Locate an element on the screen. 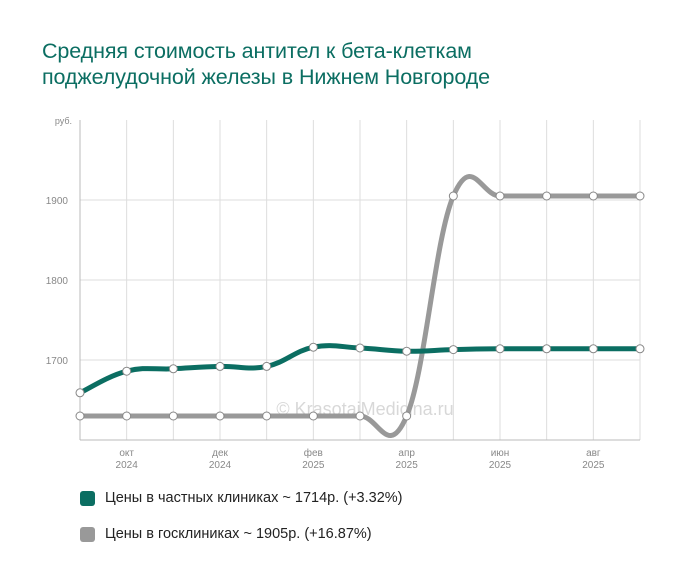 The image size is (700, 583). x-tick-label-month: дек is located at coordinates (220, 453).